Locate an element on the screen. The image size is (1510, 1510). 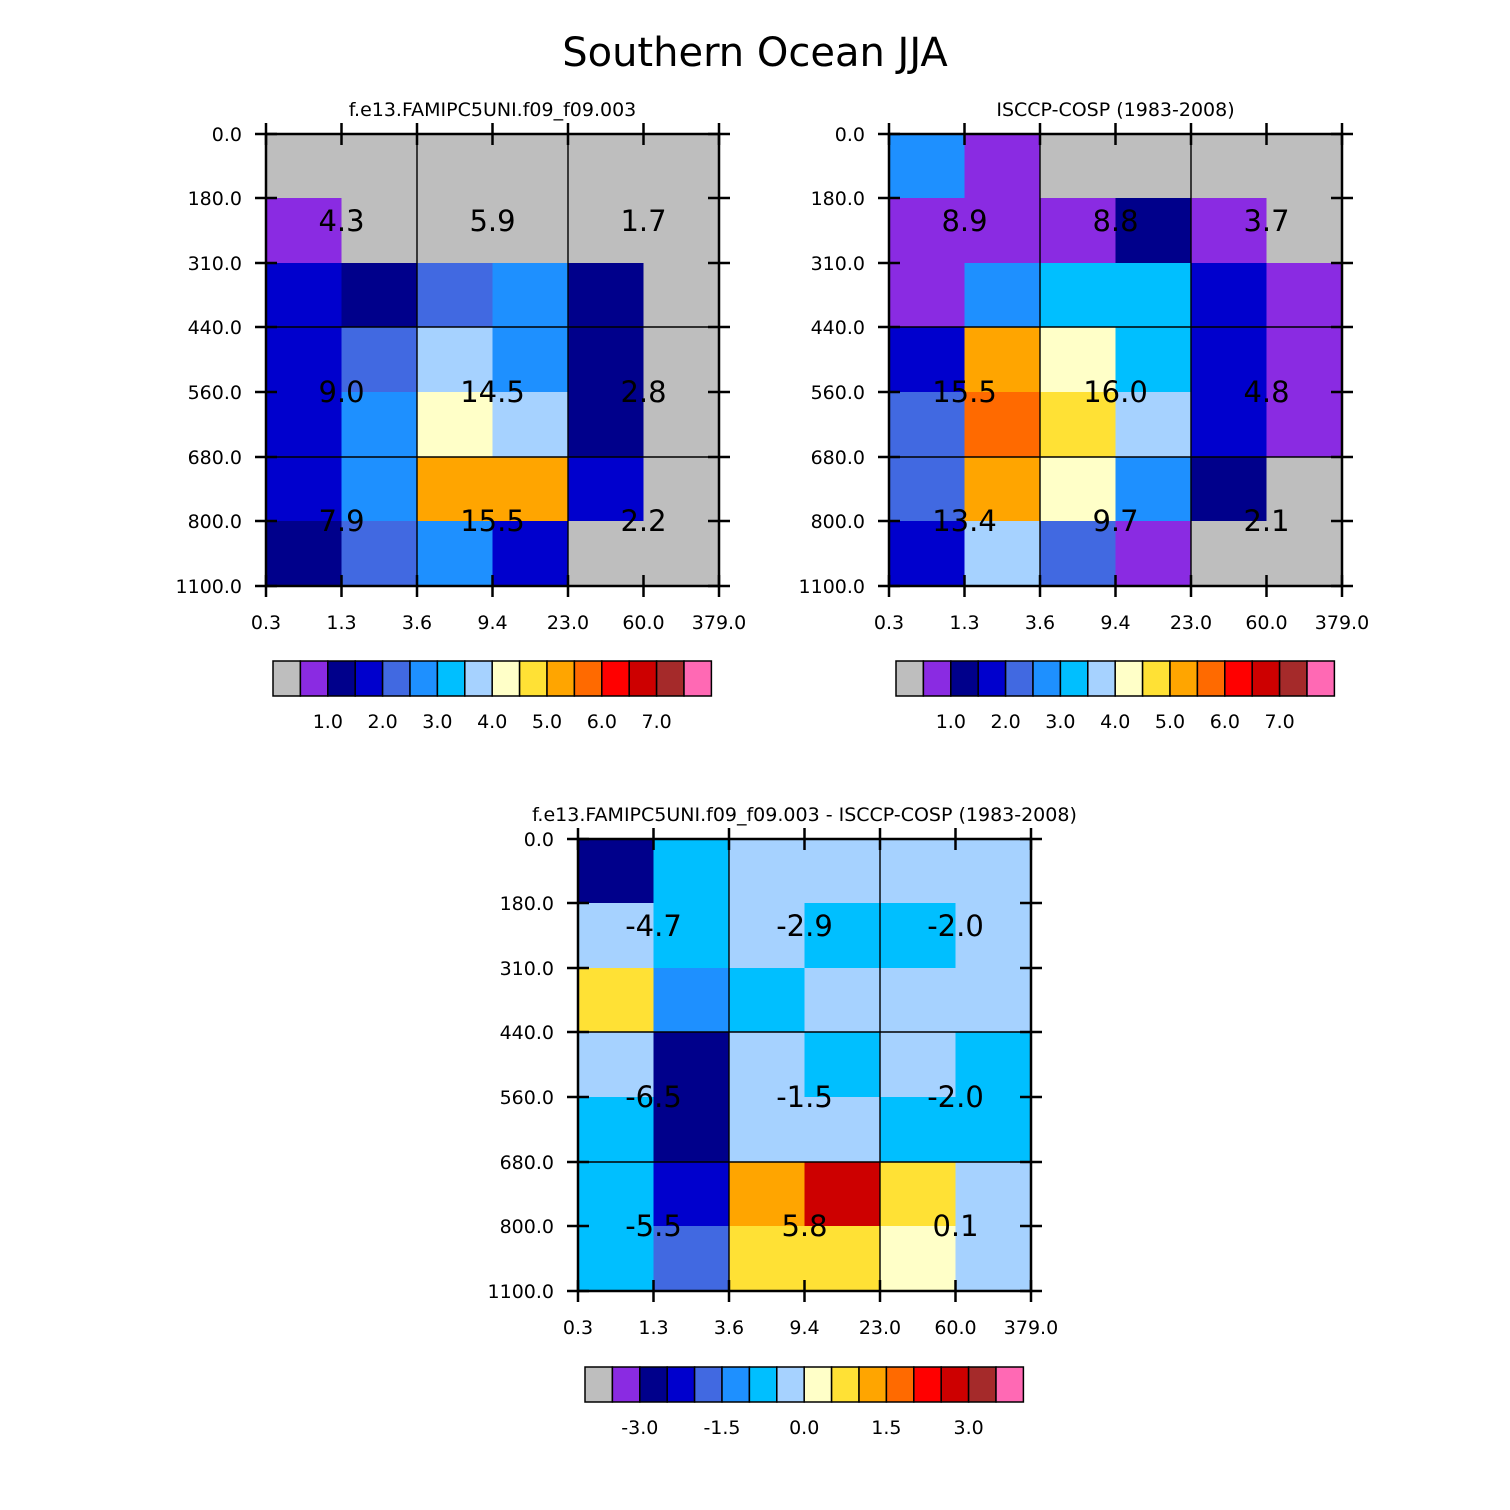
y-tick-label: 180.0 is located at coordinates (527, 904).